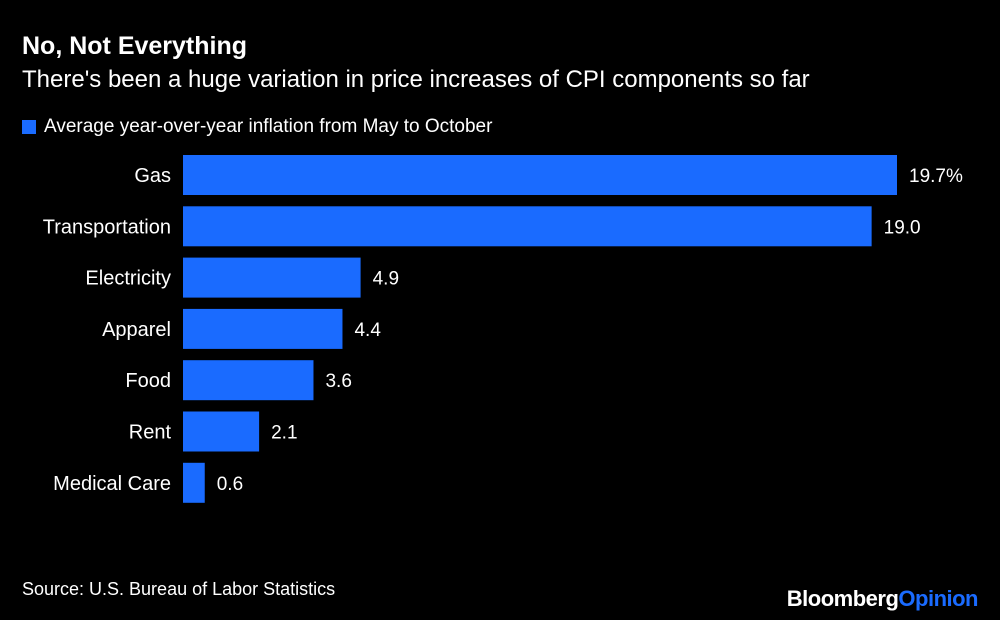  Describe the element at coordinates (367, 330) in the screenshot. I see `data-label: 4.4` at that location.